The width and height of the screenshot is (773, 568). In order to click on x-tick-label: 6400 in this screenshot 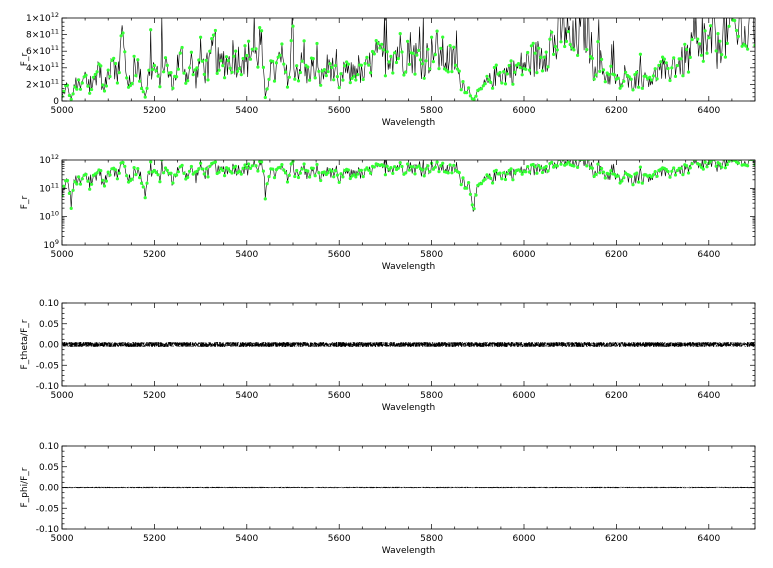, I will do `click(708, 111)`.